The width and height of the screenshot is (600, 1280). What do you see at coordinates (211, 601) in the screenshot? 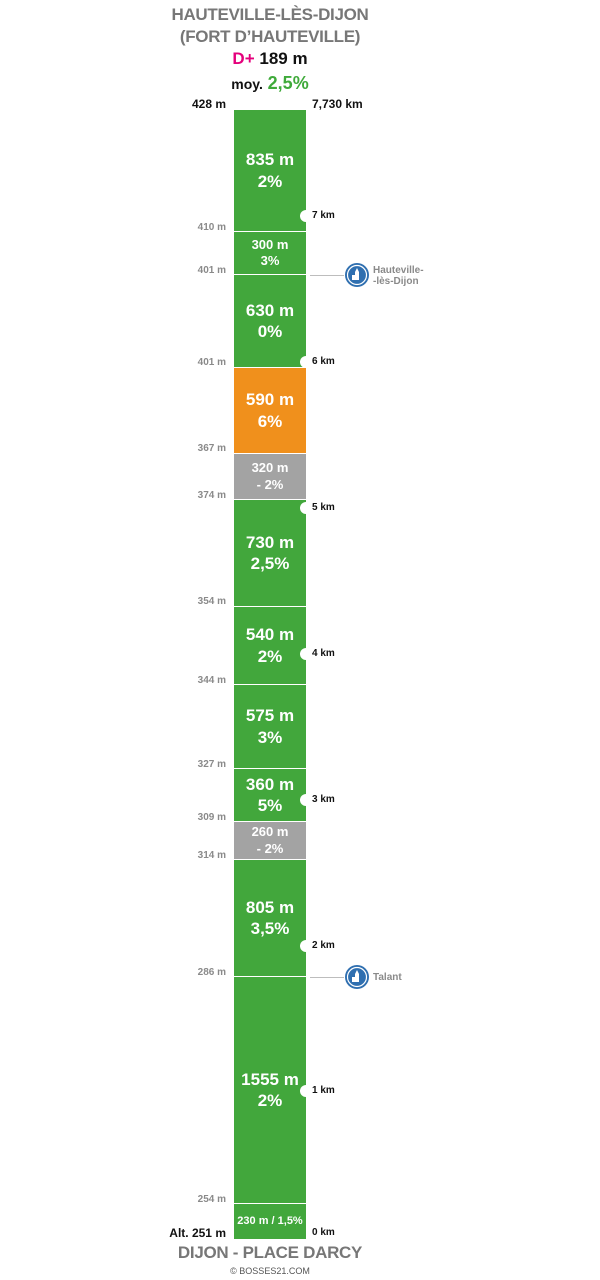
I see `altitude-label: 354 m` at bounding box center [211, 601].